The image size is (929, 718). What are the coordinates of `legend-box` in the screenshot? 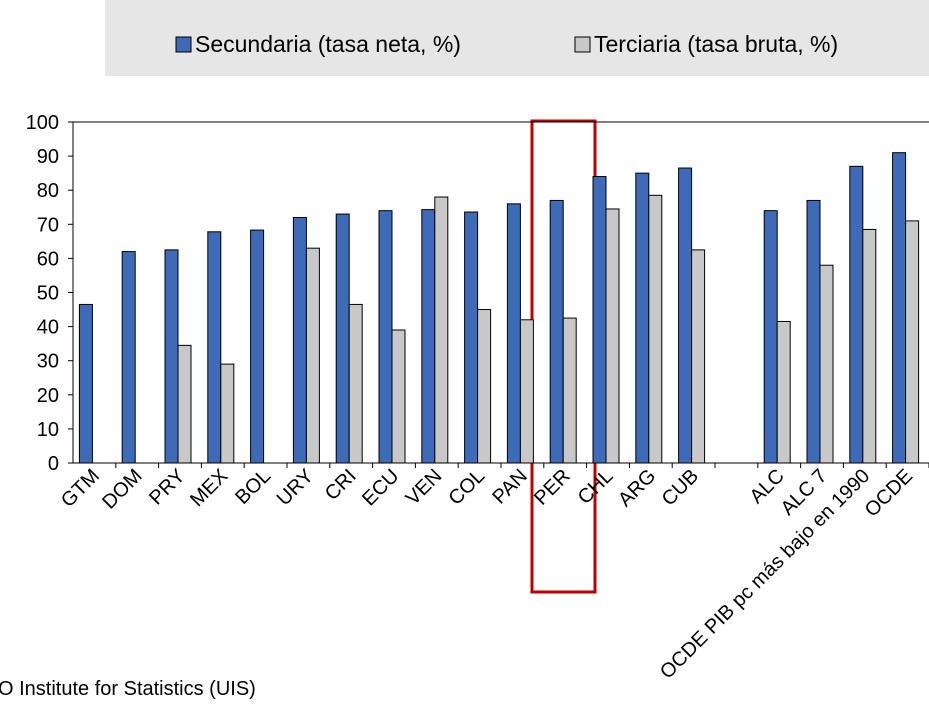 It's located at (517, 38).